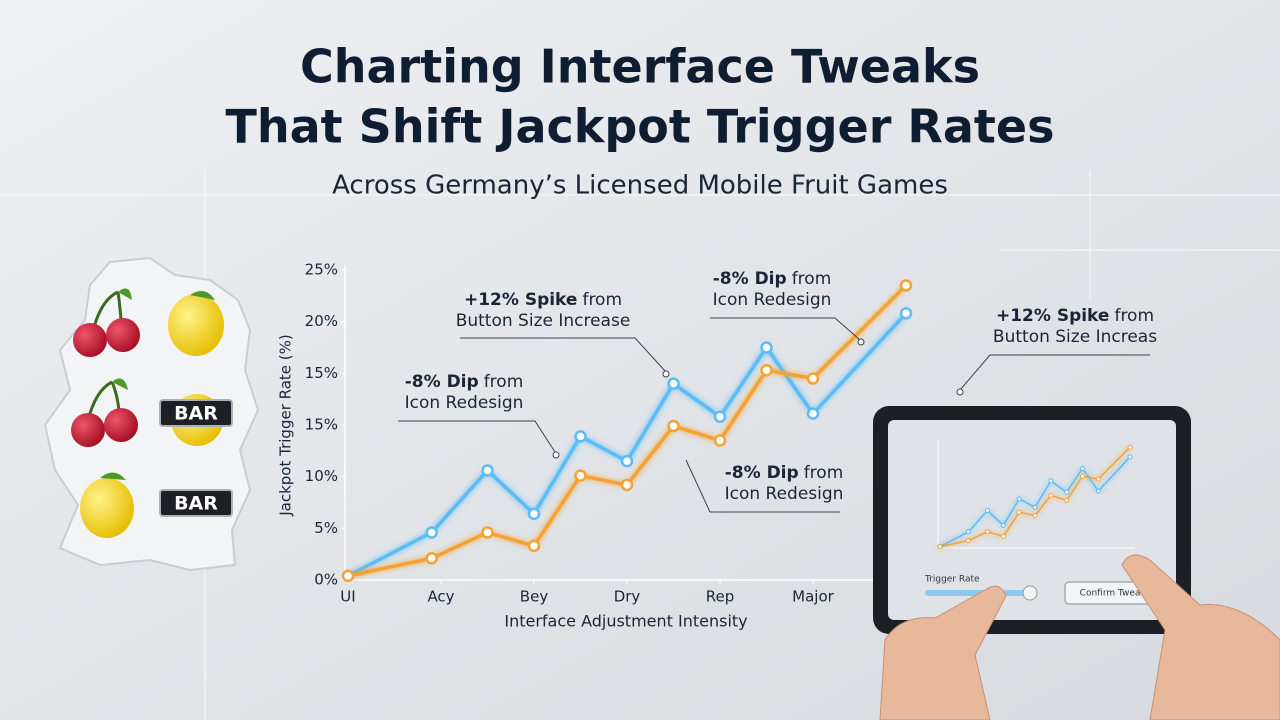  Describe the element at coordinates (321, 321) in the screenshot. I see `y-tick-label: 20%` at that location.